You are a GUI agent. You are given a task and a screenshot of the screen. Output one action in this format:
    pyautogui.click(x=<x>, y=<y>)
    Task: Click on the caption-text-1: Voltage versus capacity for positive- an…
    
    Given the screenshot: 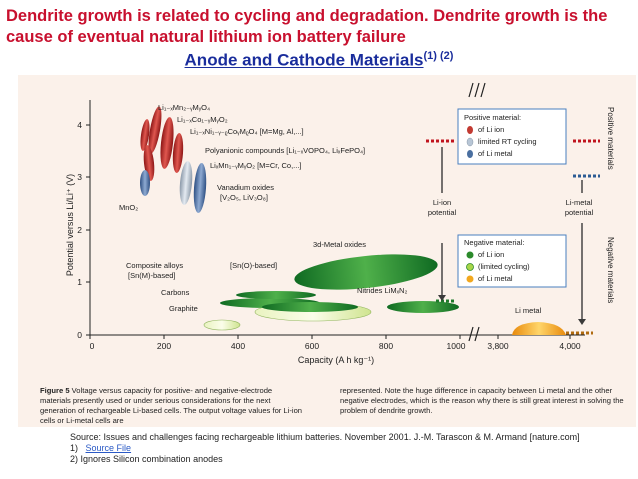 What is the action you would take?
    pyautogui.click(x=171, y=405)
    